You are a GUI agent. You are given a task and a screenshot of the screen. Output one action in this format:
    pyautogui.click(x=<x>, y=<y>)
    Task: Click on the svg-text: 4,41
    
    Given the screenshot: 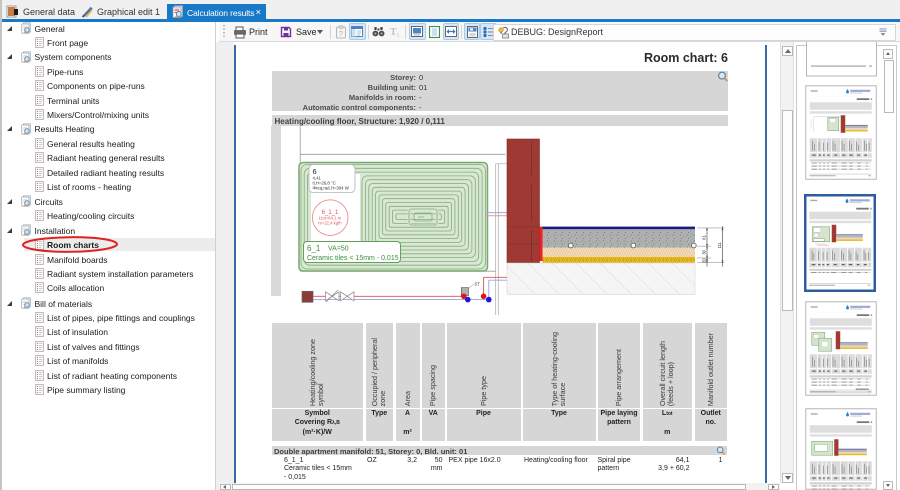 What is the action you would take?
    pyautogui.click(x=317, y=178)
    